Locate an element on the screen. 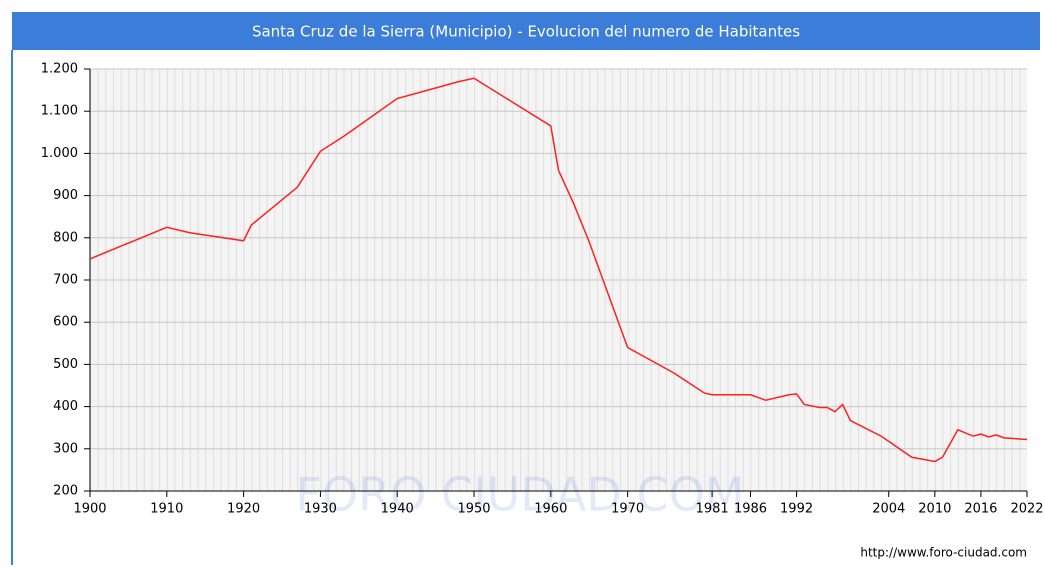 The image size is (1045, 569). x-tick-label: 1940 is located at coordinates (397, 509).